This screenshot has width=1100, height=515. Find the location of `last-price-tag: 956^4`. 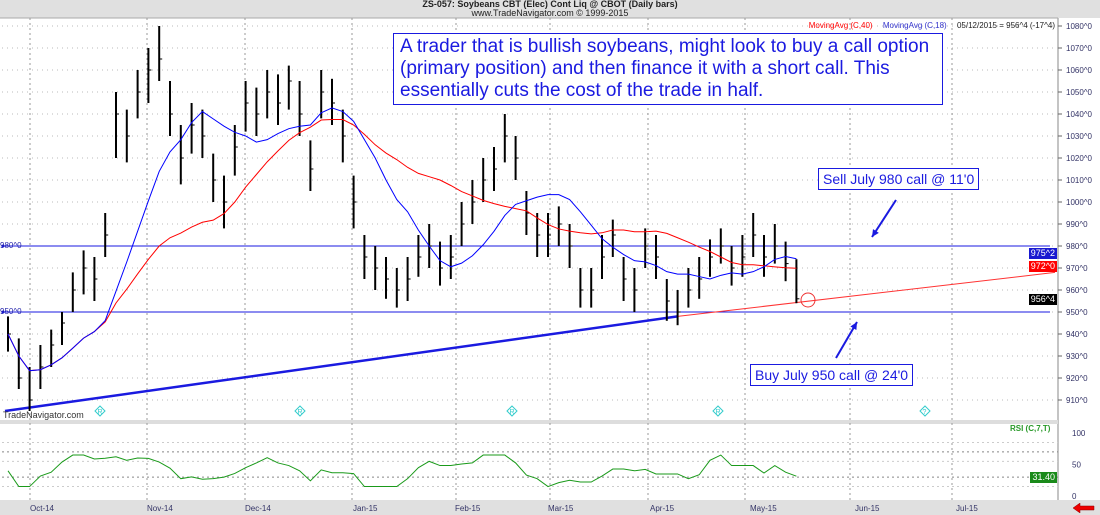

last-price-tag: 956^4 is located at coordinates (1042, 299).